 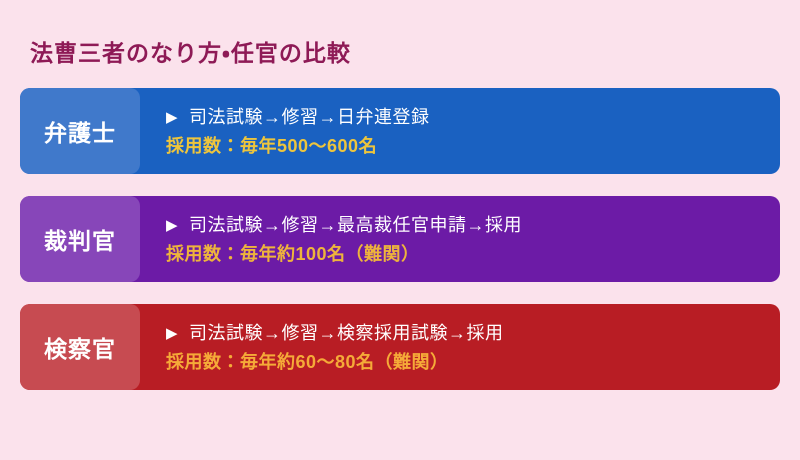 What do you see at coordinates (190, 53) in the screenshot?
I see `page-title: 法曹三者のなり方・任官の比較` at bounding box center [190, 53].